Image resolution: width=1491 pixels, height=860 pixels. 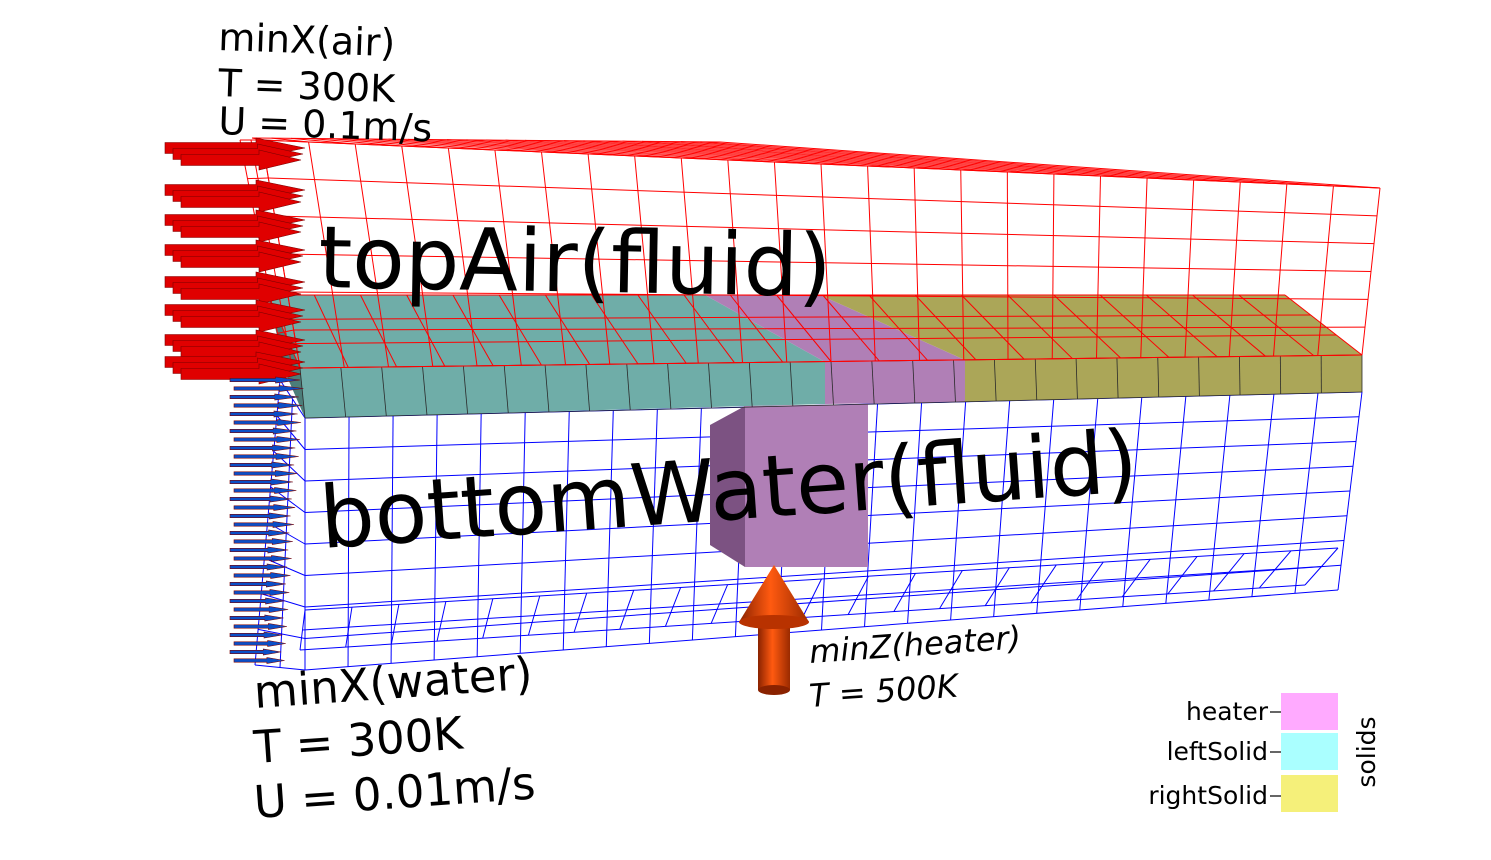 What do you see at coordinates (307, 40) in the screenshot?
I see `top-inlet-patch-name: minX(air)` at bounding box center [307, 40].